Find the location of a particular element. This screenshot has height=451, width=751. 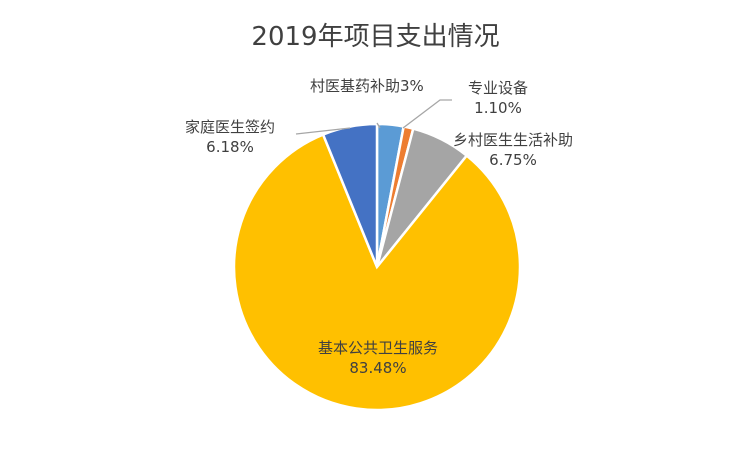

data-label-2: 乡村医生生活补助 6.75% is located at coordinates (512, 150).